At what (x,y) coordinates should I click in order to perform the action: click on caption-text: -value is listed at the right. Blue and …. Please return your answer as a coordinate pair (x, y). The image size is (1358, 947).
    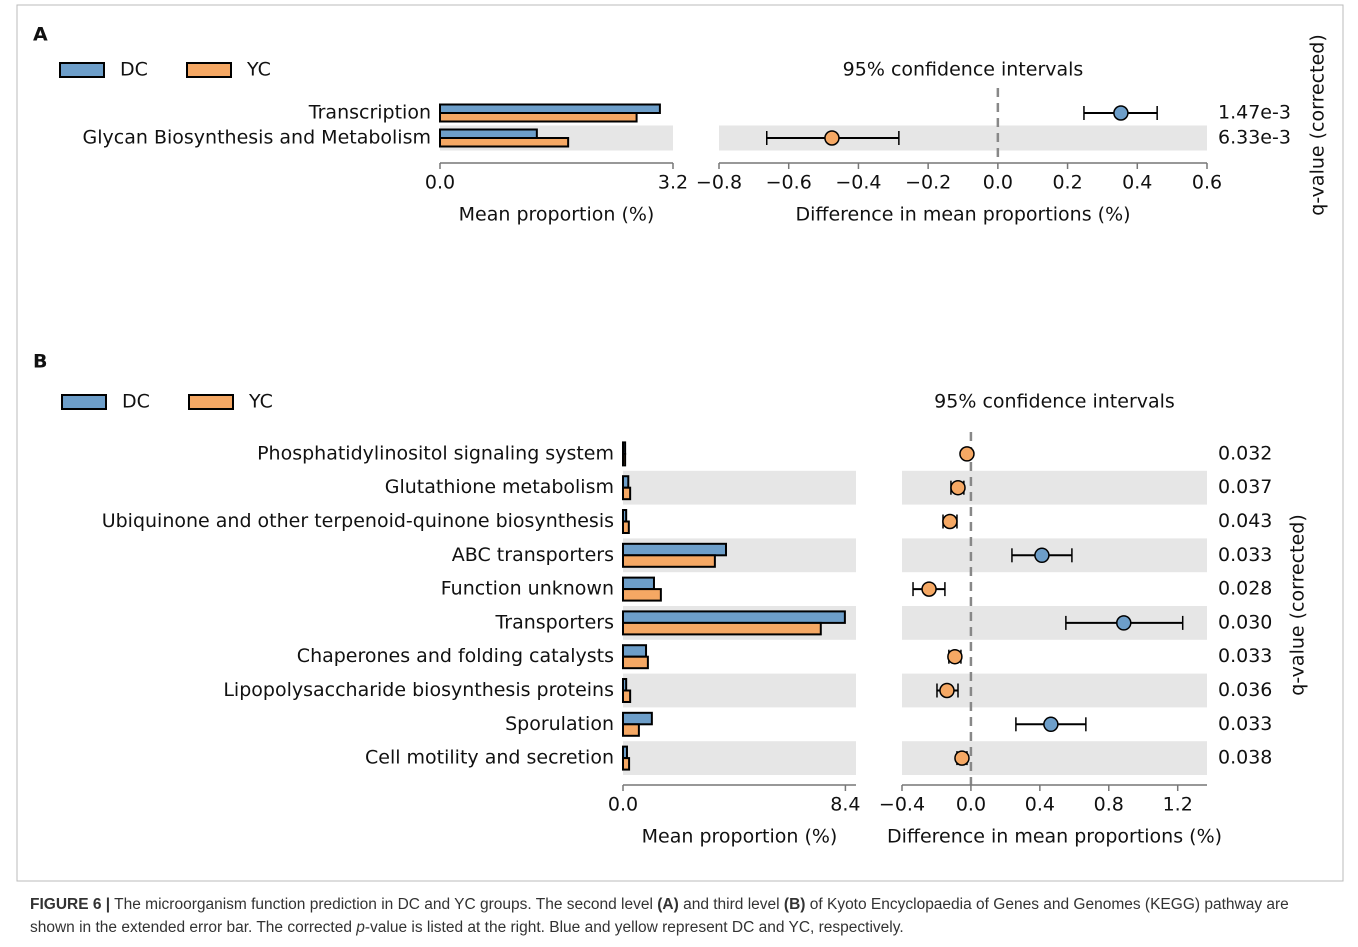
    Looking at the image, I should click on (634, 927).